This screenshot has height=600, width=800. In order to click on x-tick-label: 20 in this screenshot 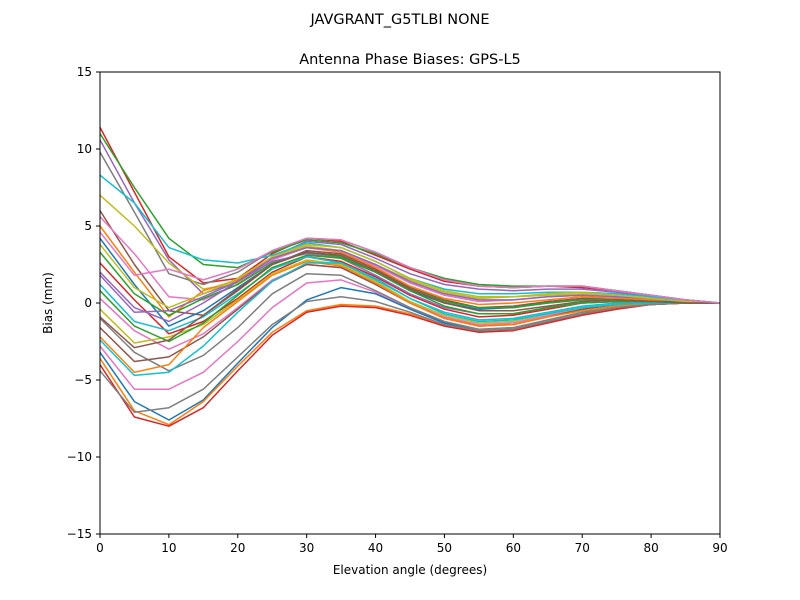, I will do `click(237, 548)`.